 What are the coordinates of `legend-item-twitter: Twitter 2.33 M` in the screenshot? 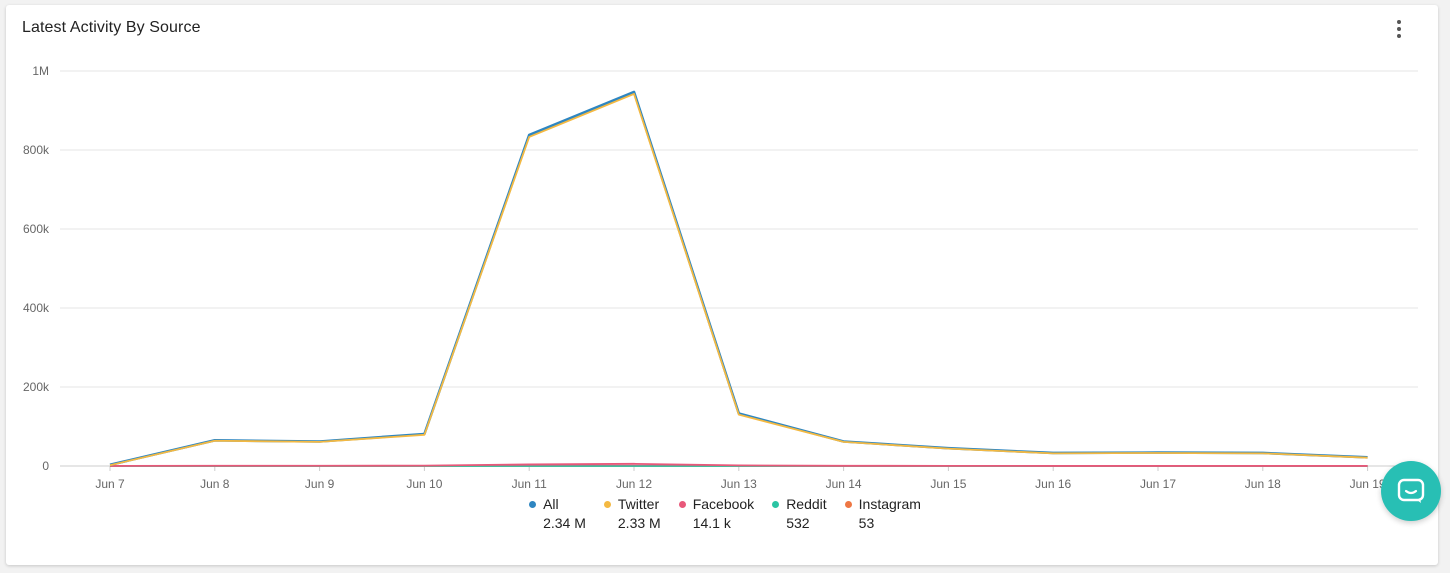 It's located at (632, 513).